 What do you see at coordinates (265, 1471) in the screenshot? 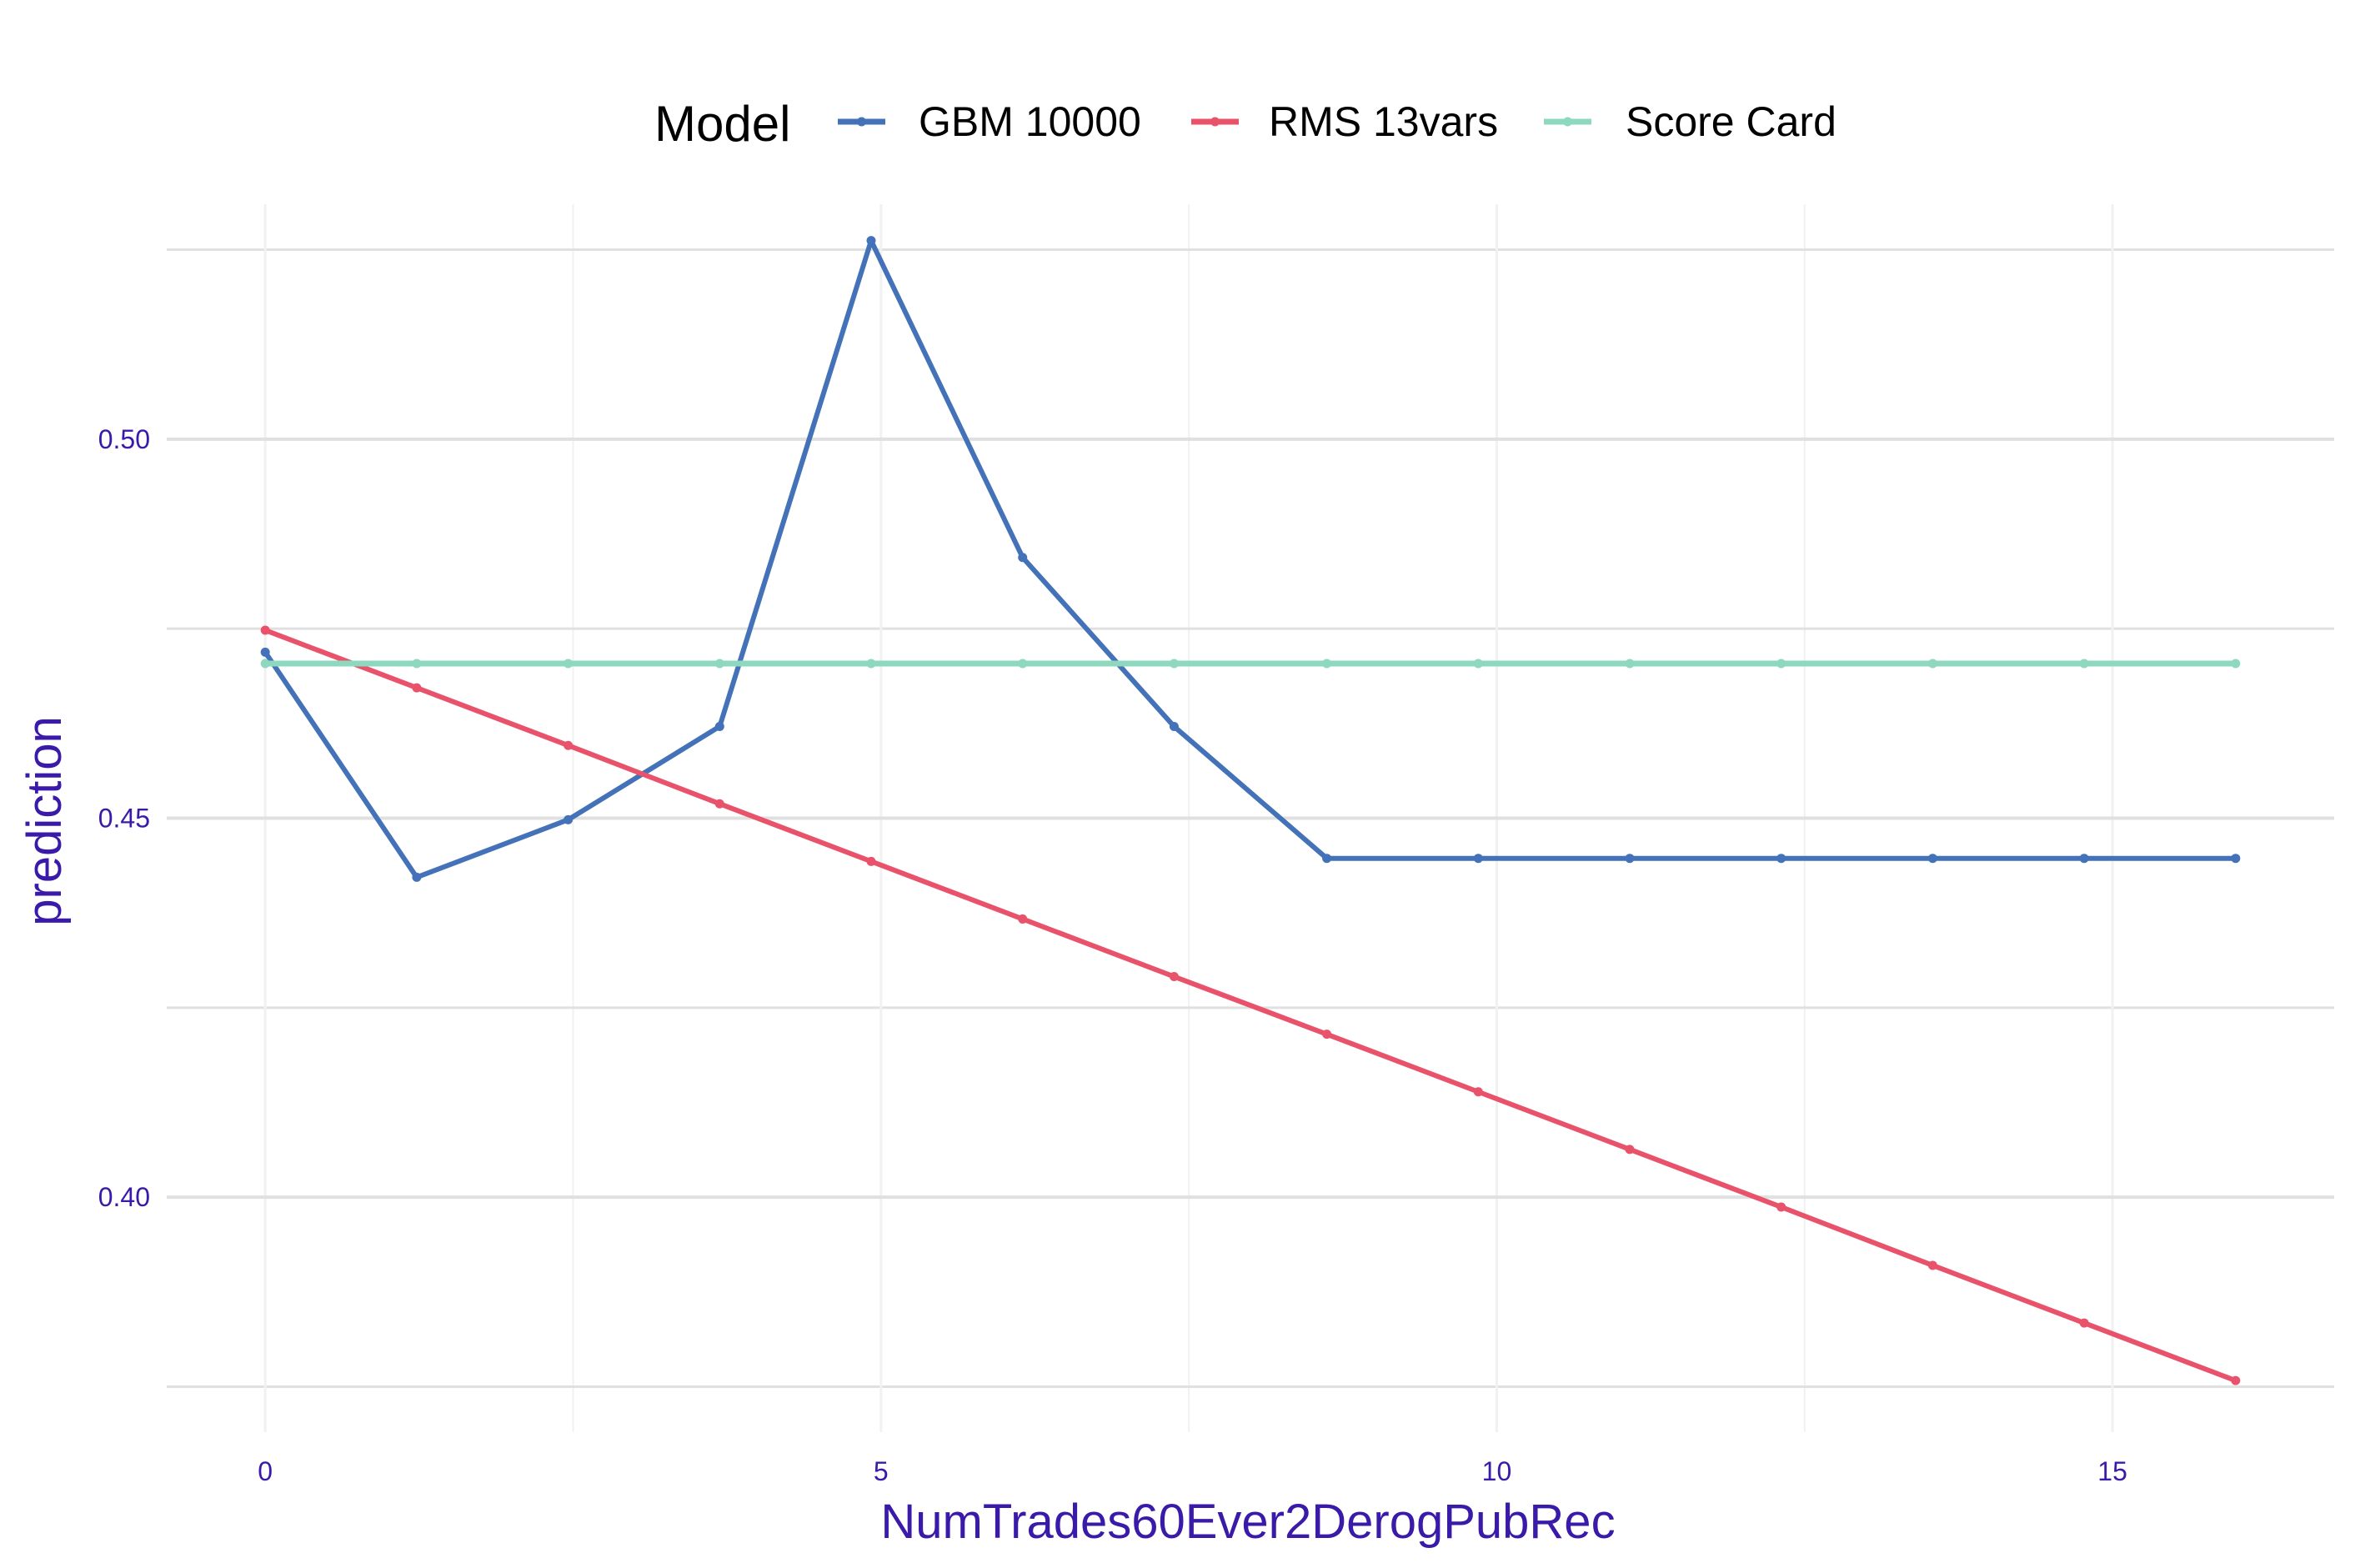
I see `x-tick-label: 0` at bounding box center [265, 1471].